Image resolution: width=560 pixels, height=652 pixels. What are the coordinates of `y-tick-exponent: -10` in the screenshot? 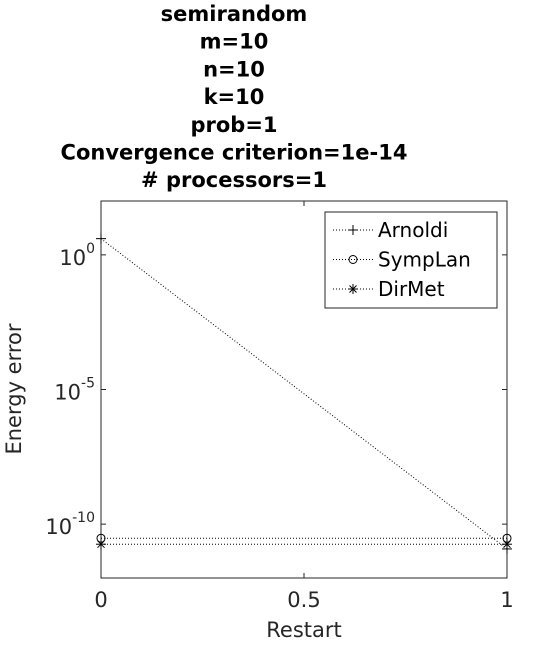 It's located at (83, 518).